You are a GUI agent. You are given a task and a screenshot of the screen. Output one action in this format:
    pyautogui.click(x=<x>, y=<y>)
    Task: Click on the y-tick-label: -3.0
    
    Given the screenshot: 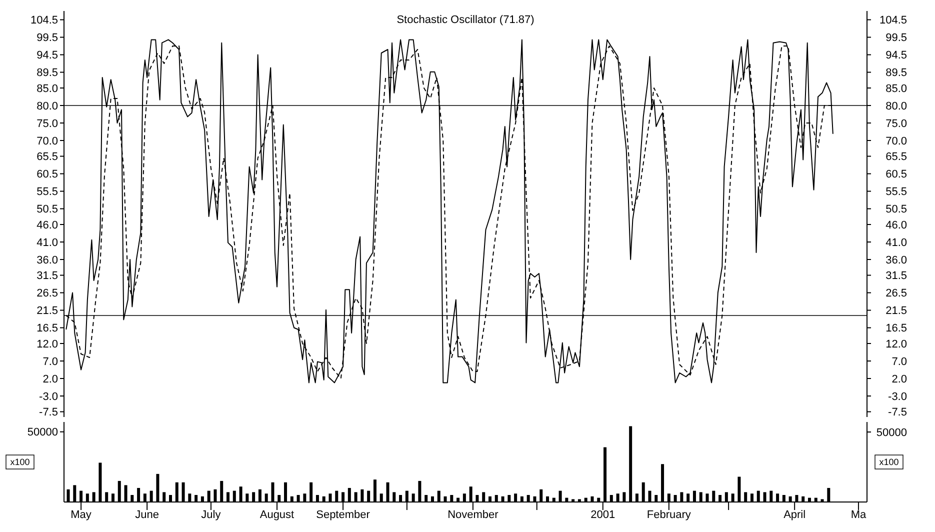 What is the action you would take?
    pyautogui.click(x=48, y=396)
    